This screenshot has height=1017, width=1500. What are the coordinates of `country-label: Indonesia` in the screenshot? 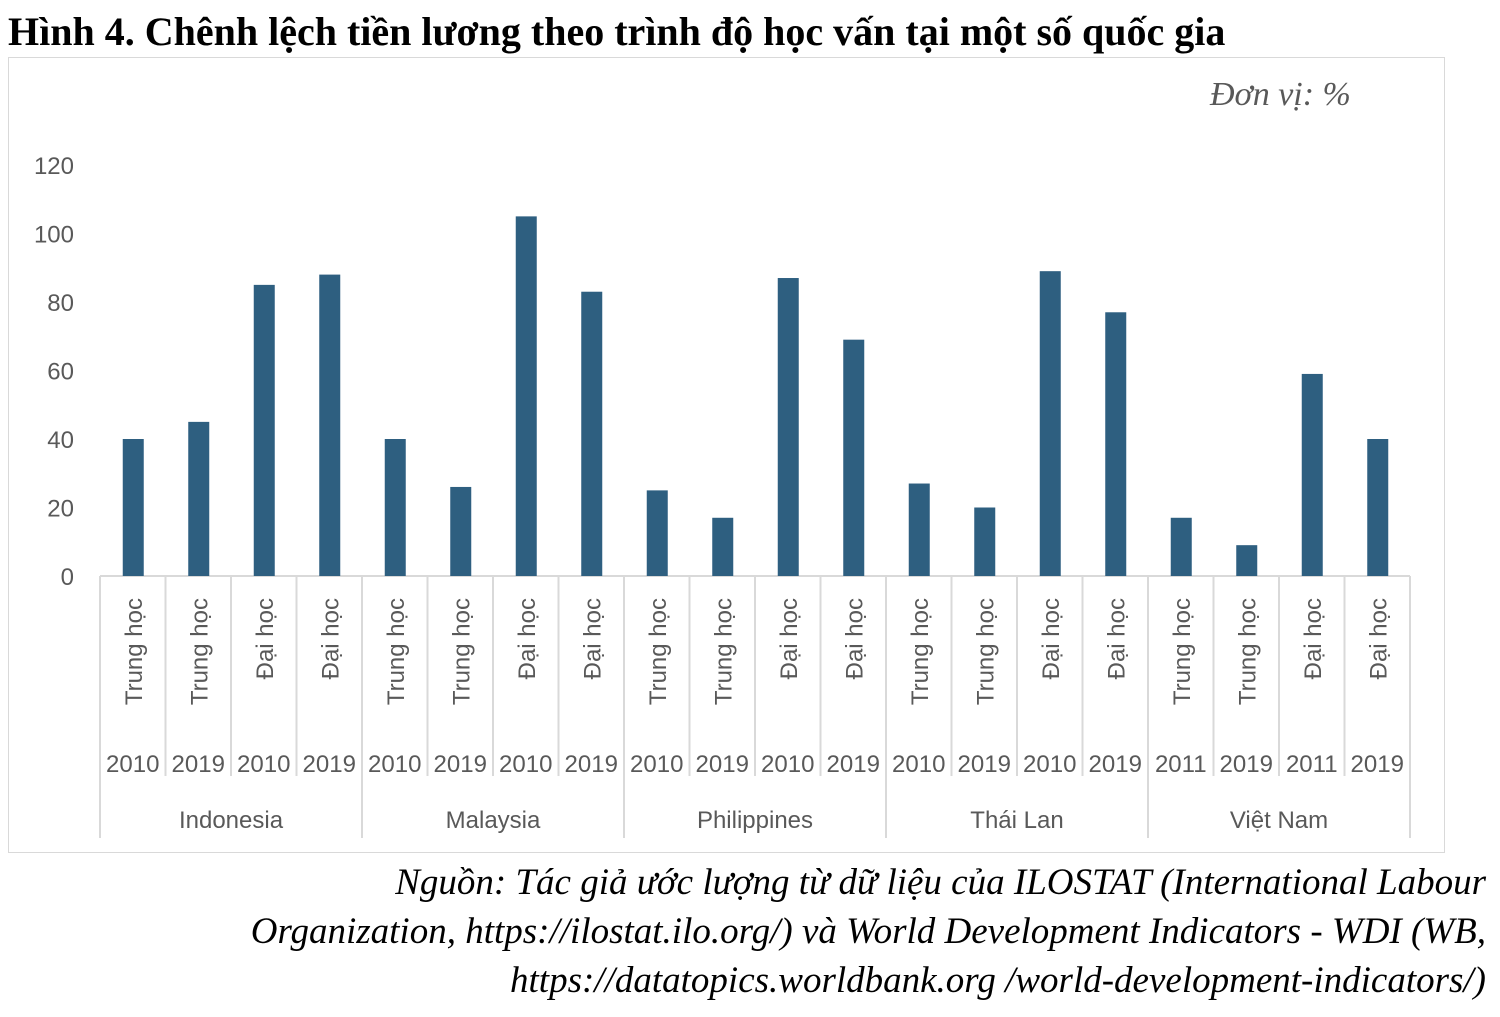 It's located at (231, 820).